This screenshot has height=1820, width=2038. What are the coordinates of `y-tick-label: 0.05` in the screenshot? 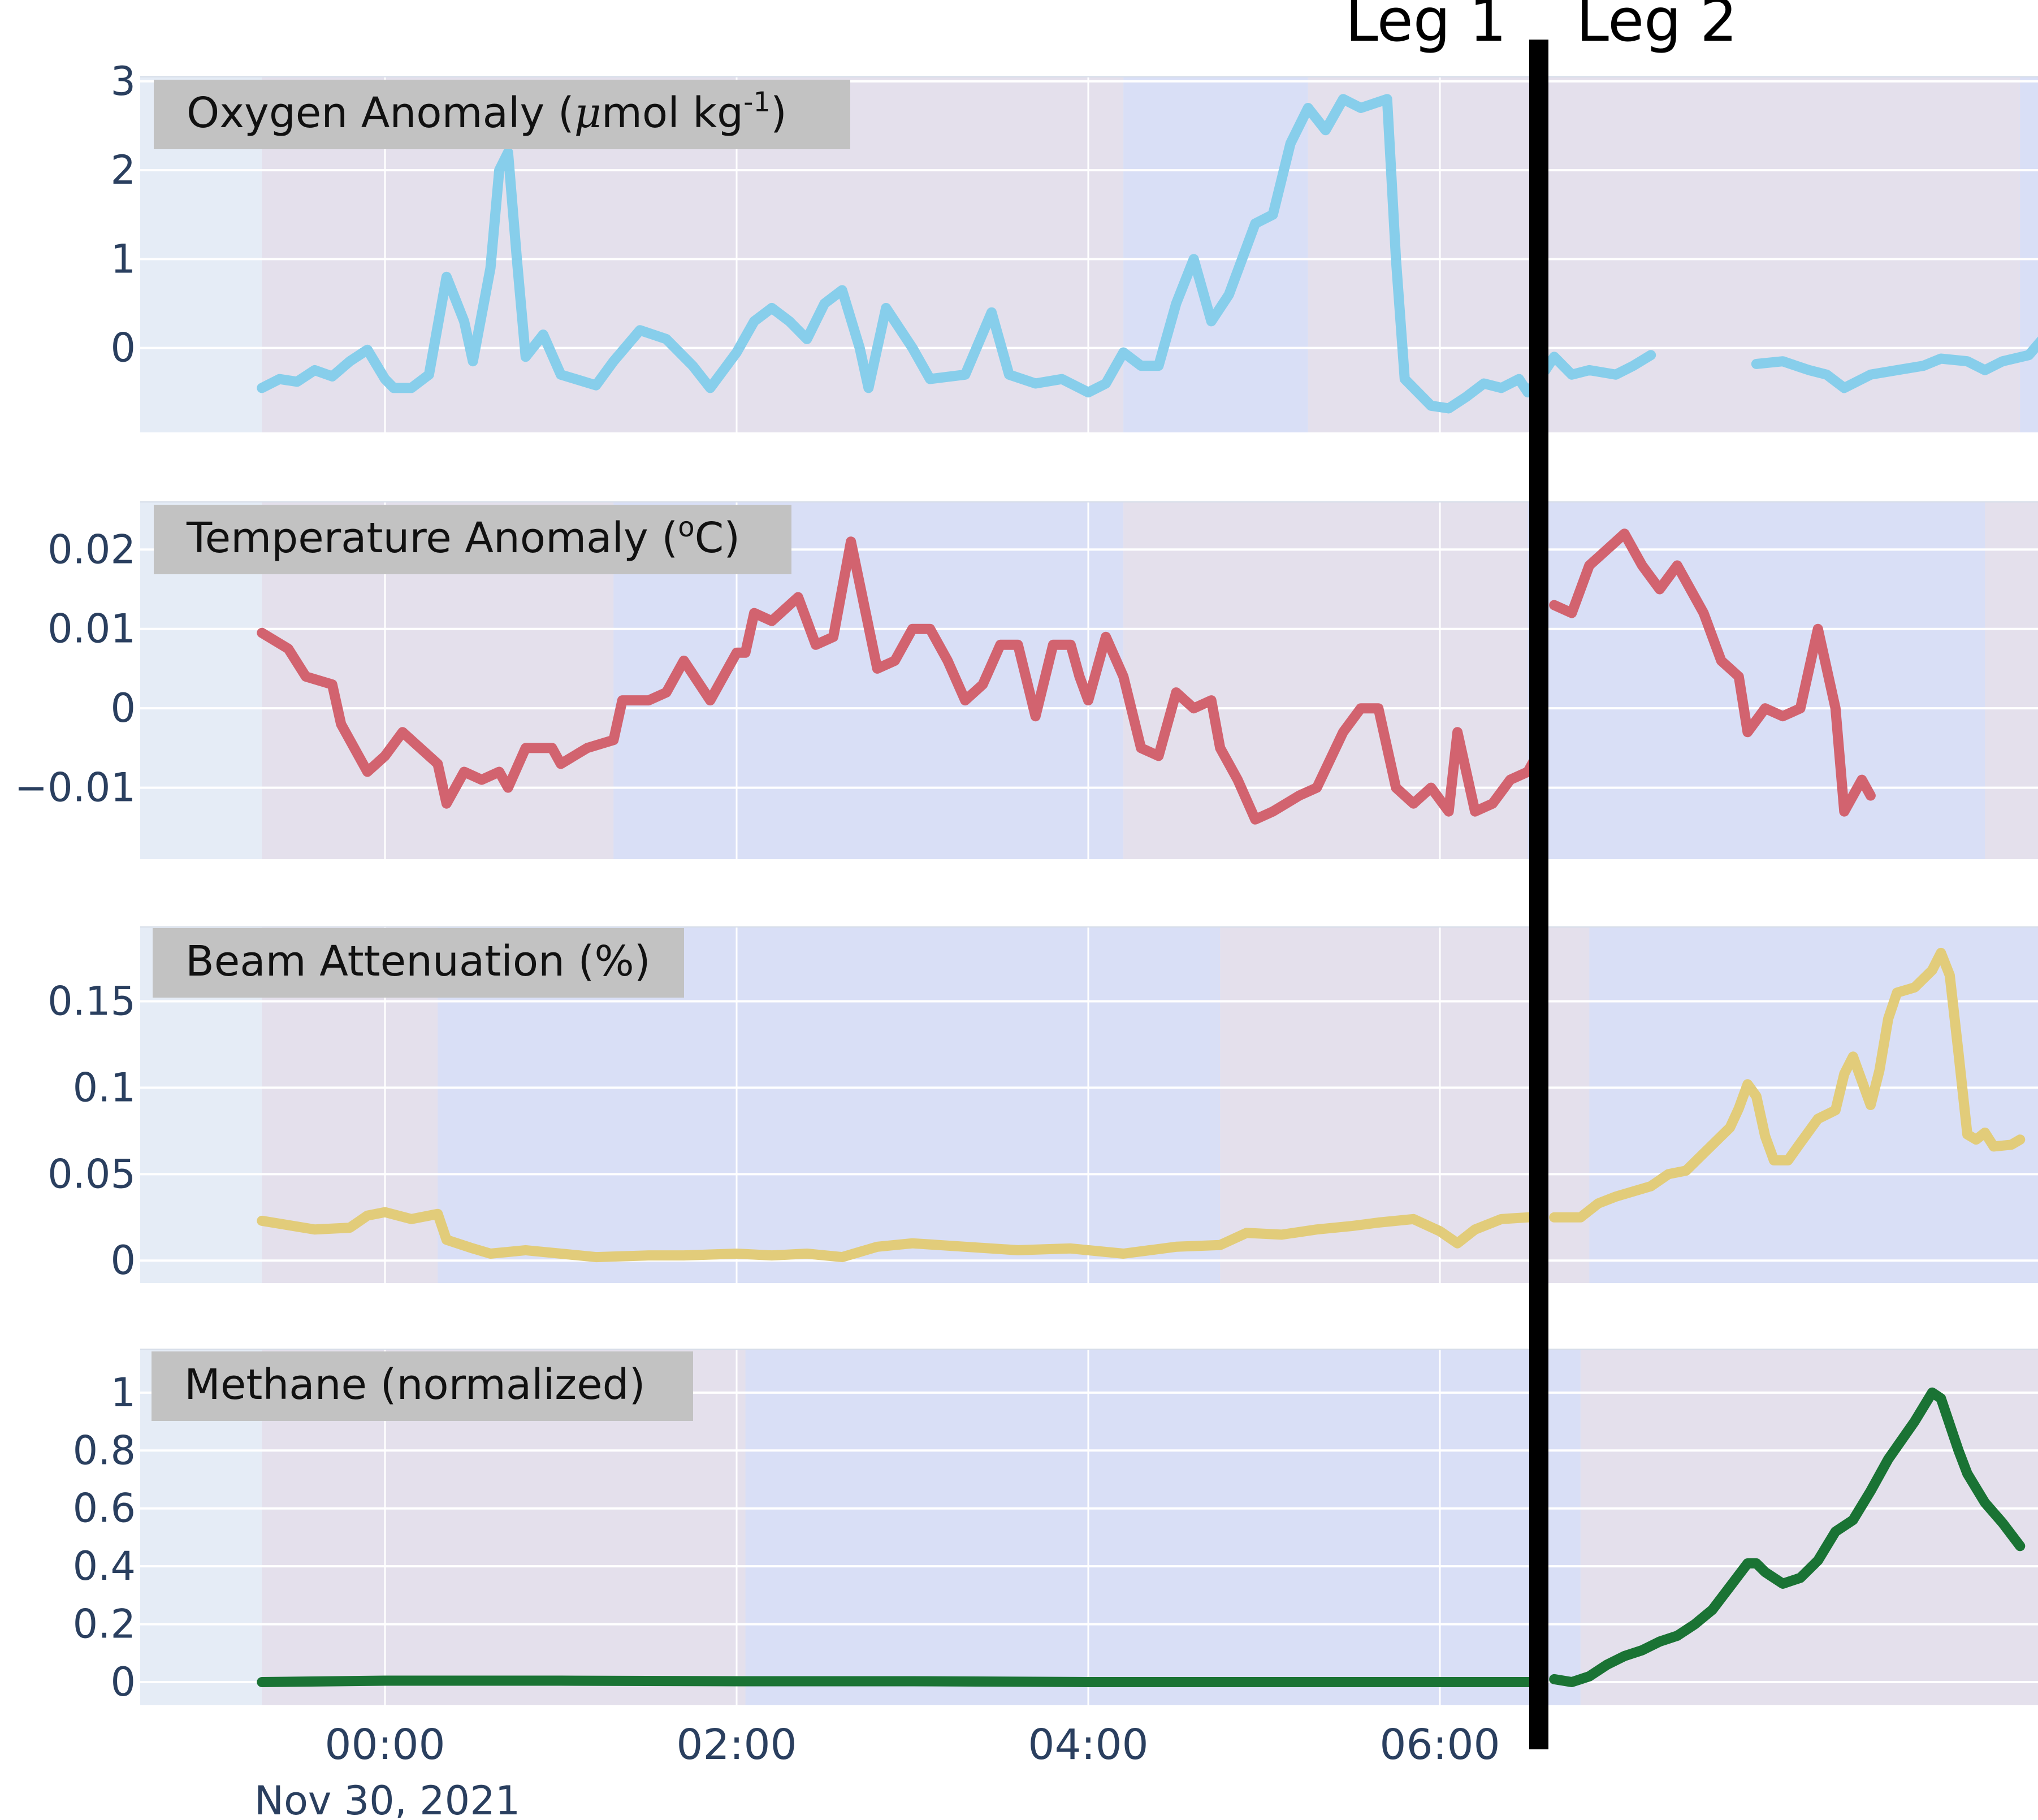 It's located at (91, 1174).